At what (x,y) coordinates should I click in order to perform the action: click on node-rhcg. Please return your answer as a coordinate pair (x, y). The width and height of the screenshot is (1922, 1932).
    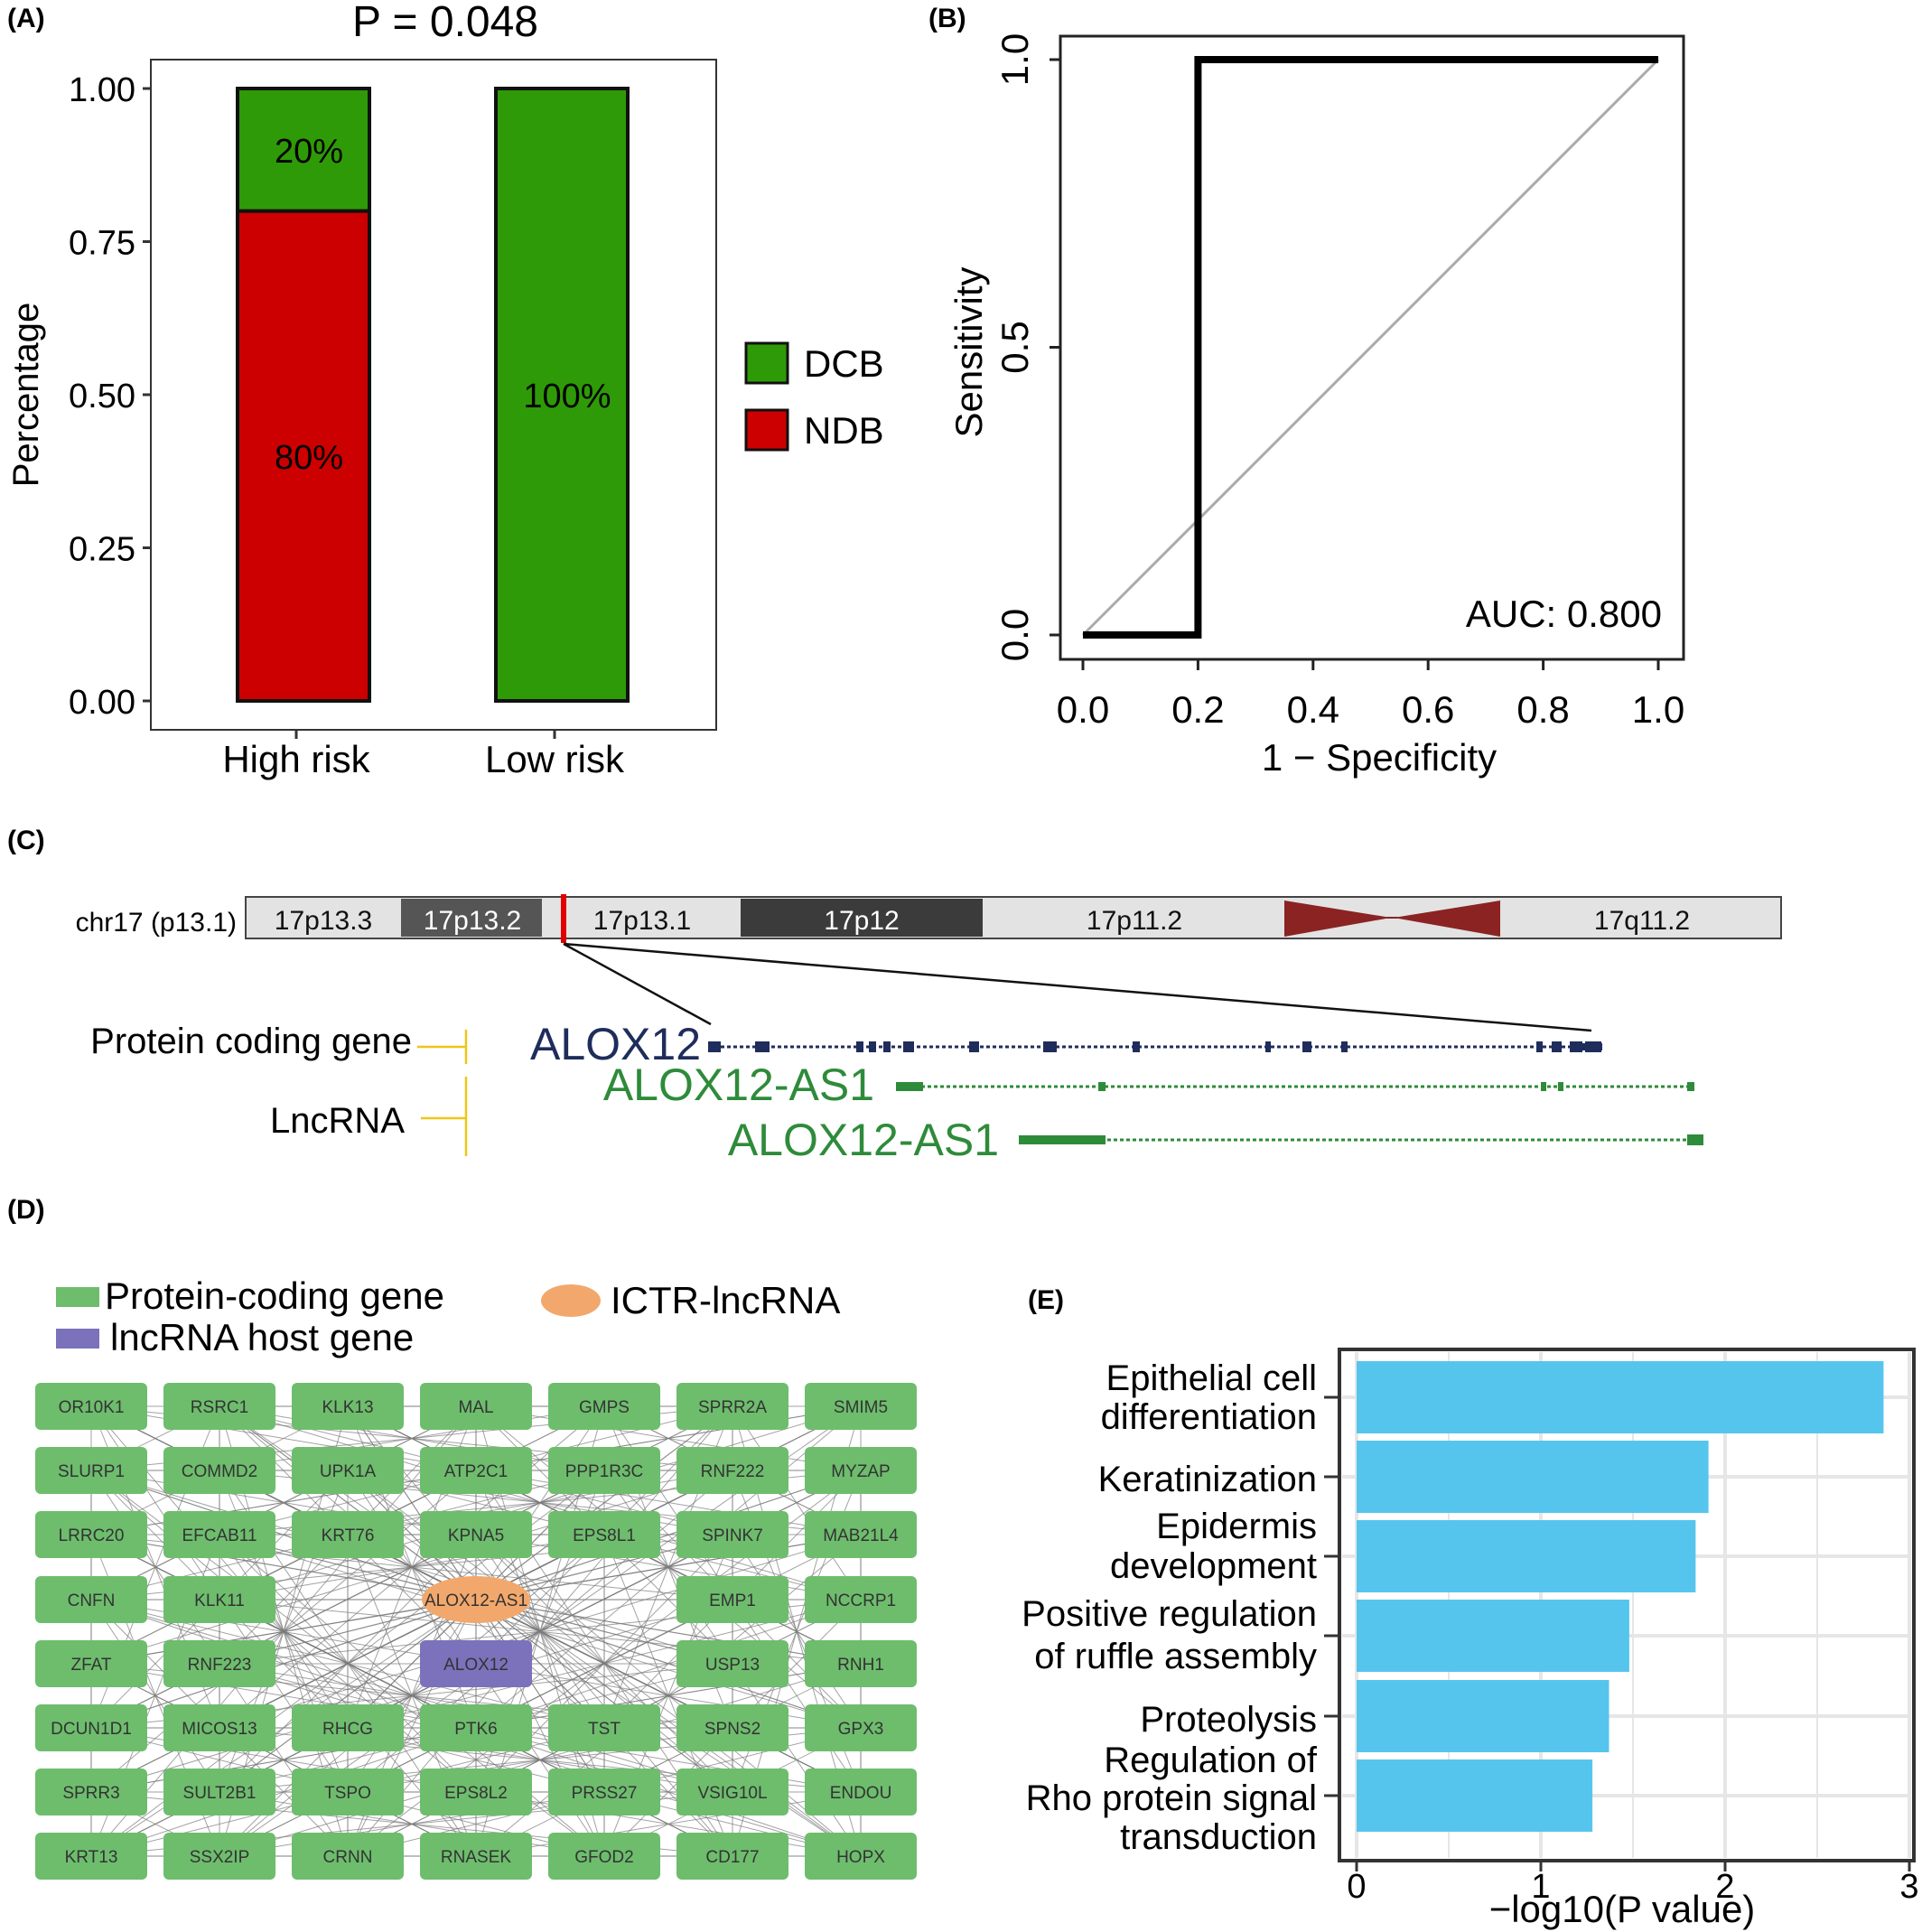
    Looking at the image, I should click on (348, 1727).